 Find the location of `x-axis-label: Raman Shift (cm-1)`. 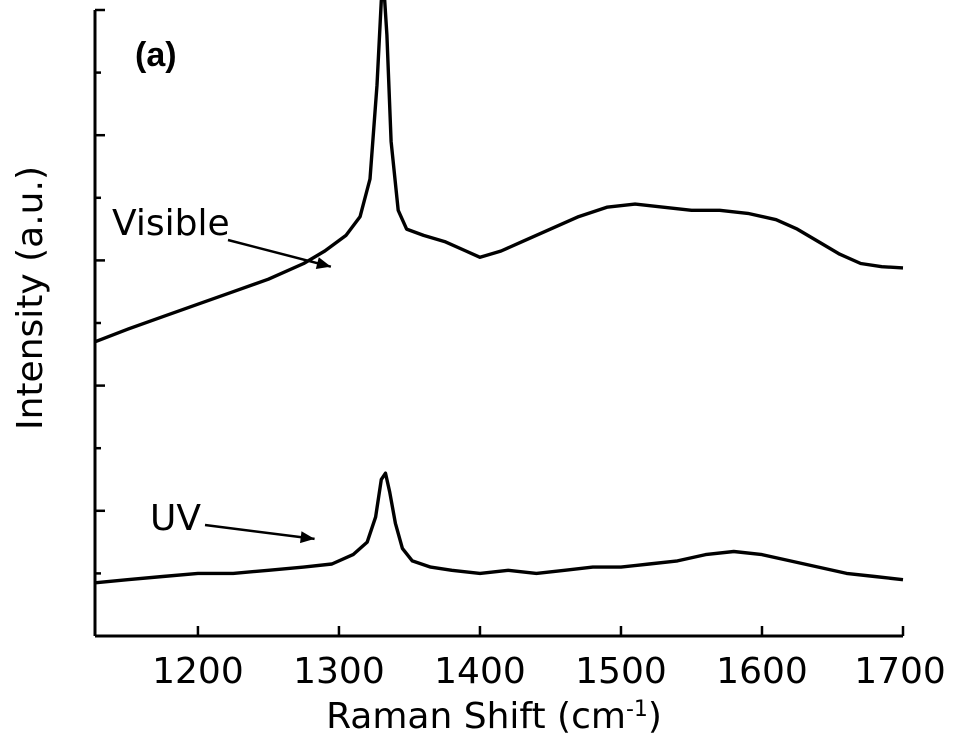

x-axis-label: Raman Shift (cm-1) is located at coordinates (494, 716).